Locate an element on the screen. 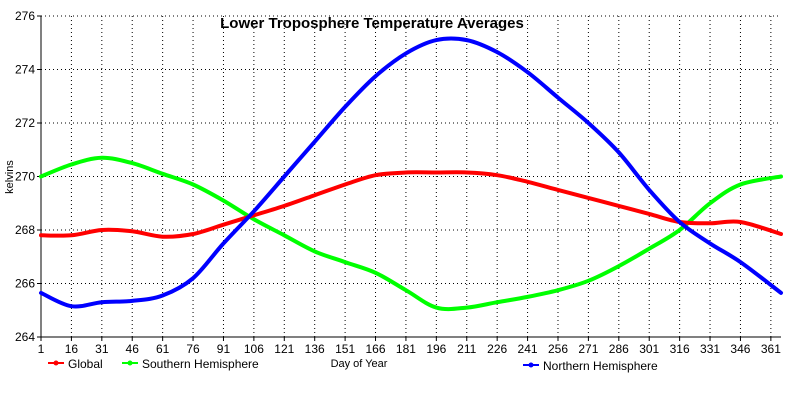  x-tick-label: 361 is located at coordinates (771, 349).